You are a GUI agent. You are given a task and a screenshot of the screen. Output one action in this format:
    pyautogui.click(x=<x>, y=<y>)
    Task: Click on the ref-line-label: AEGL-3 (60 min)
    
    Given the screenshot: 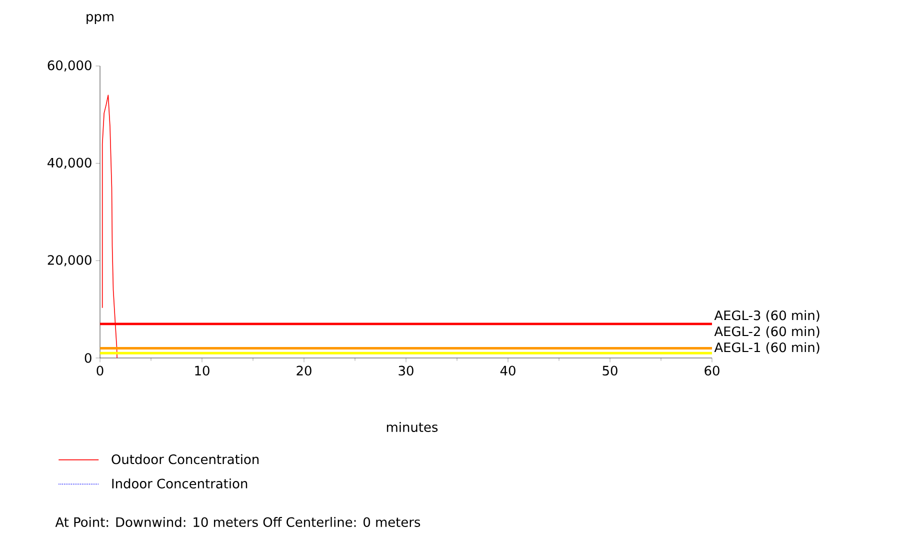 What is the action you would take?
    pyautogui.click(x=767, y=316)
    